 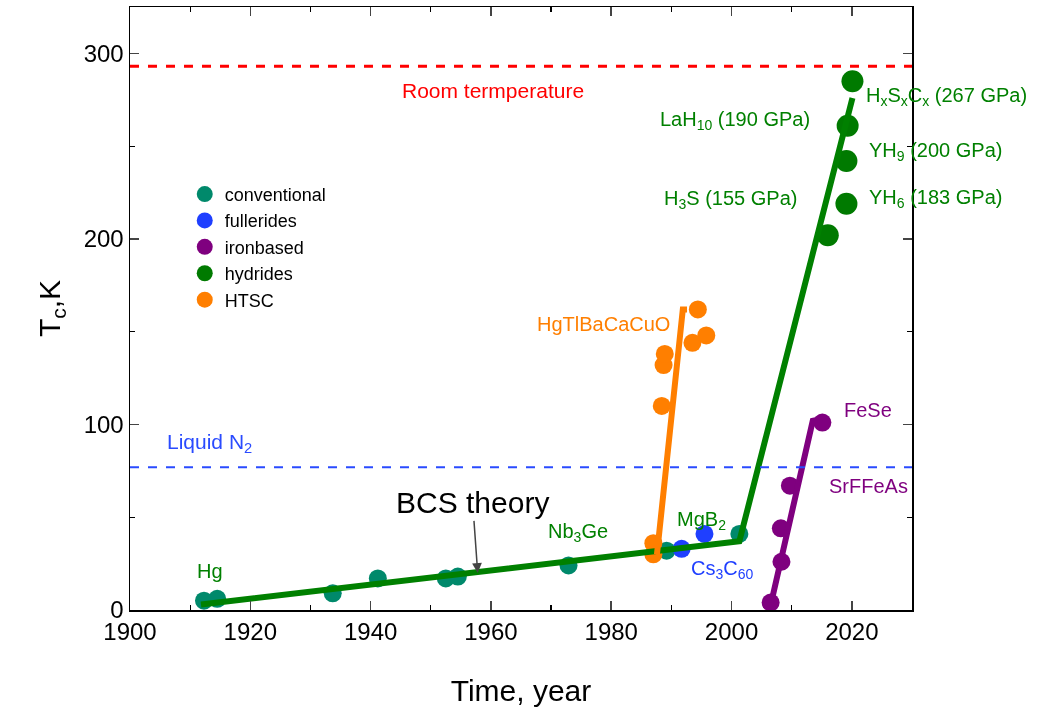 What do you see at coordinates (722, 570) in the screenshot?
I see `annotation: Cs$_{3}$C$_{60}$` at bounding box center [722, 570].